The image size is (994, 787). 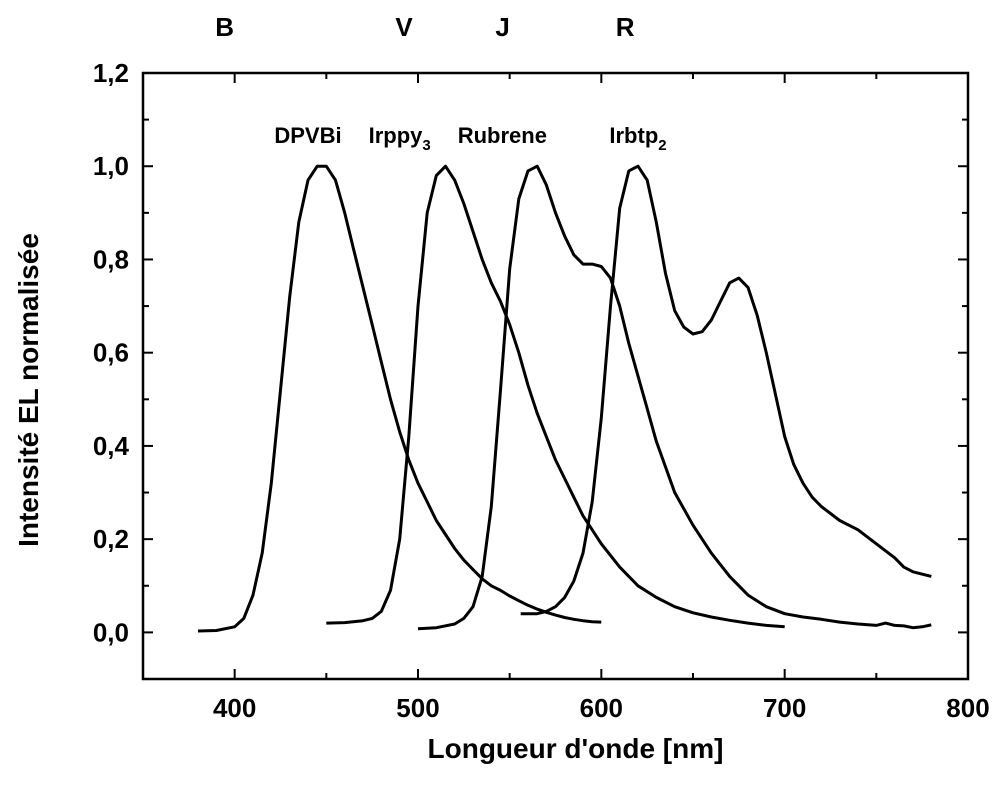 I want to click on x-tick-label: 400, so click(x=234, y=708).